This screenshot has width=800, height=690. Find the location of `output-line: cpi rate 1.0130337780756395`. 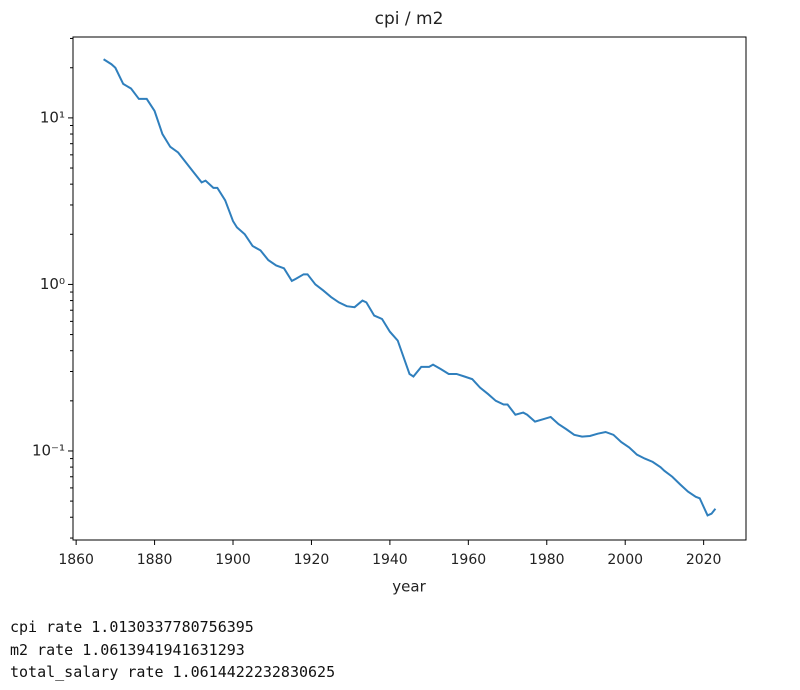

output-line: cpi rate 1.0130337780756395 is located at coordinates (132, 627).